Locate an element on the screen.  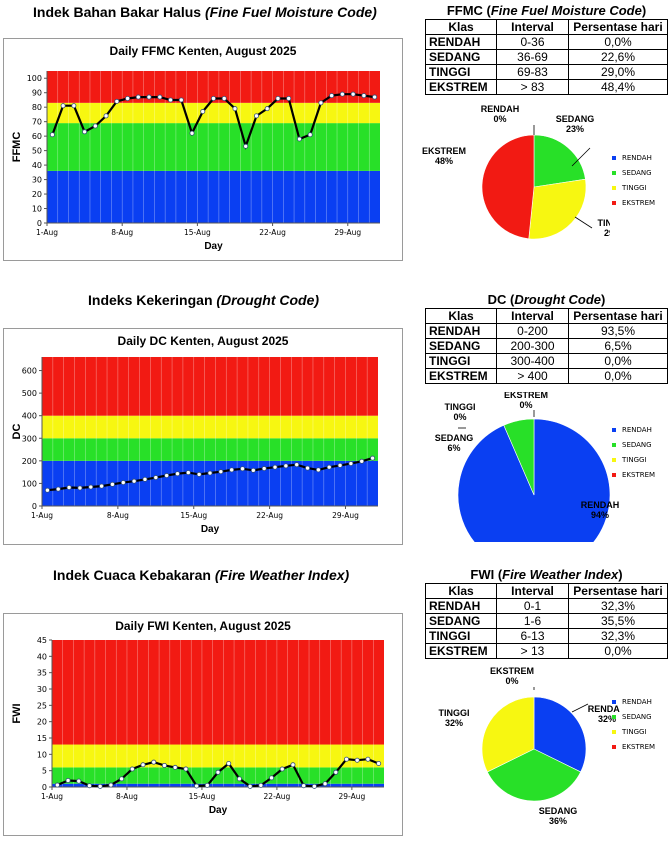
percent-cell: 22,6% is located at coordinates (618, 57).